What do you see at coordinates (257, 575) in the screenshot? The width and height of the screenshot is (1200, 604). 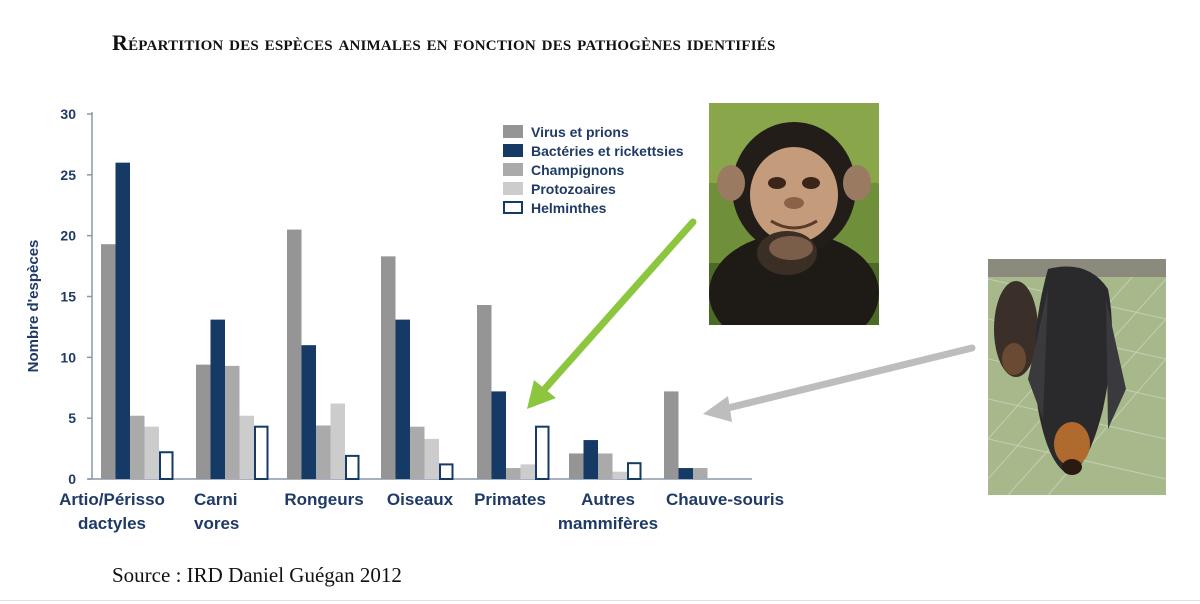 I see `source-caption: Source : IRD Daniel Guégan 2012` at bounding box center [257, 575].